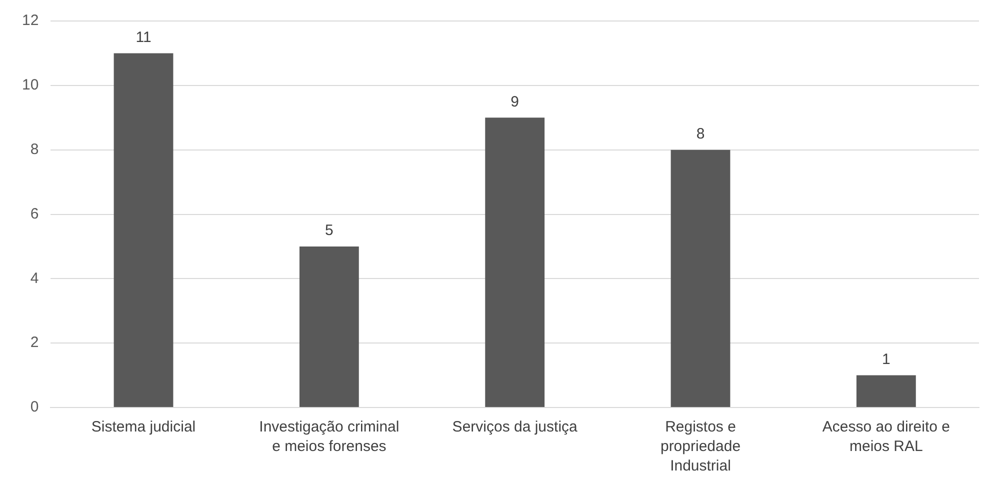  Describe the element at coordinates (515, 427) in the screenshot. I see `x-tick-label: Serviços da justiça` at that location.